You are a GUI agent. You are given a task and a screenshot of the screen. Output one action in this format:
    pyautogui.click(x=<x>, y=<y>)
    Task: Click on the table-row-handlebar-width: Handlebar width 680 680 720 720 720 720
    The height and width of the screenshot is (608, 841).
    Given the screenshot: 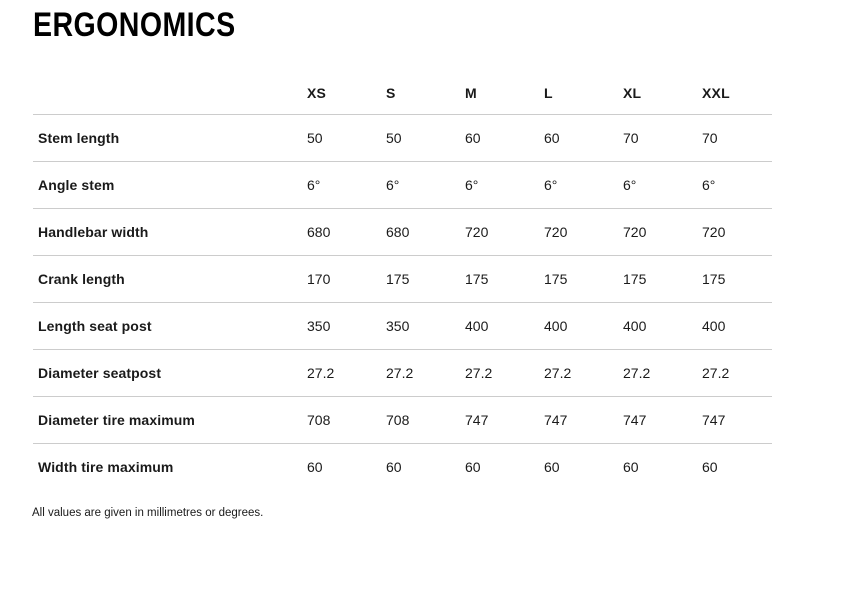 What is the action you would take?
    pyautogui.click(x=402, y=232)
    